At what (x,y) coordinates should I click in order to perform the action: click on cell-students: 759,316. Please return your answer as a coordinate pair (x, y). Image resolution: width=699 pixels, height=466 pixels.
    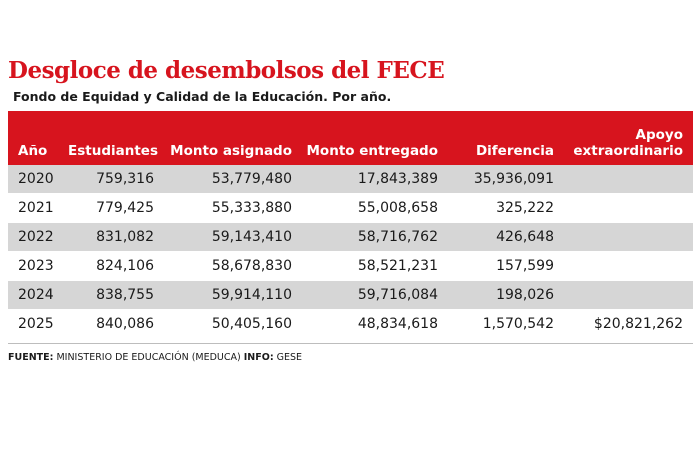
    Looking at the image, I should click on (116, 179).